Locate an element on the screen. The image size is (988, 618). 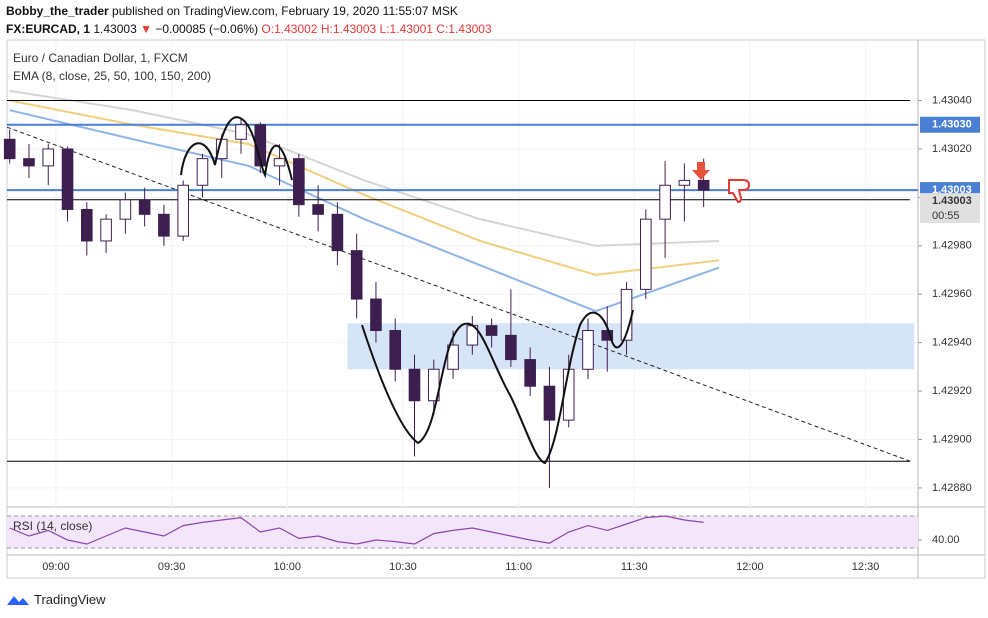
double-bottom is located at coordinates (497, 387).